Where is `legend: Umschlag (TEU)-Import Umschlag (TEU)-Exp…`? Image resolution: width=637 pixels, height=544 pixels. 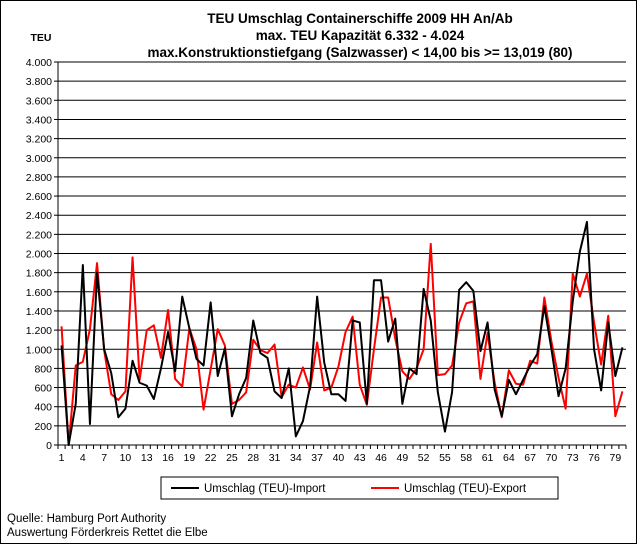 legend: Umschlag (TEU)-Import Umschlag (TEU)-Exp… is located at coordinates (359, 488).